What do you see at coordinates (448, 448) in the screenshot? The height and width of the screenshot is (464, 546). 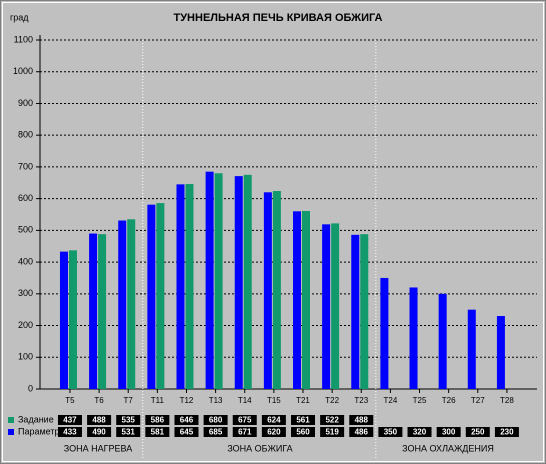 I see `zone-label: ЗОНА ОХЛАЖДЕНИЯ` at bounding box center [448, 448].